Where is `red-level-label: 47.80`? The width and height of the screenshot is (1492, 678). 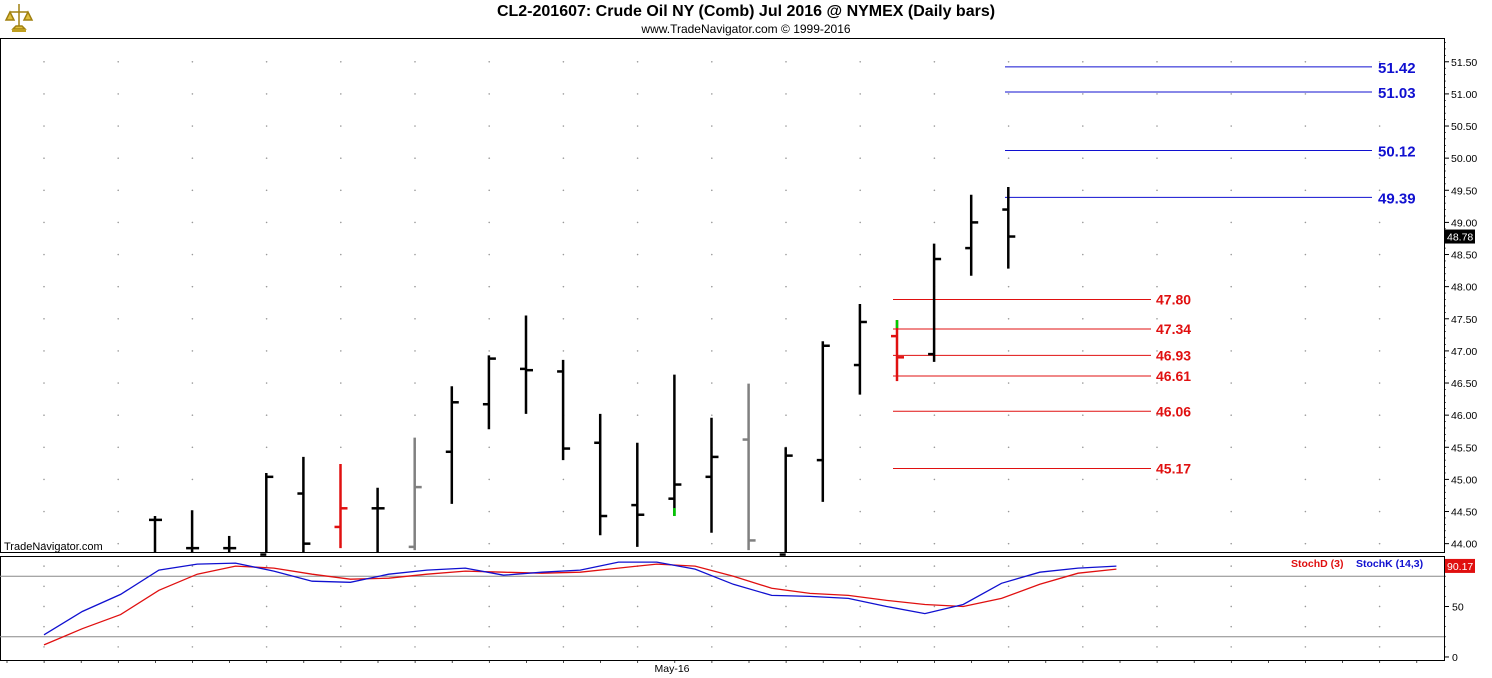 red-level-label: 47.80 is located at coordinates (1173, 299).